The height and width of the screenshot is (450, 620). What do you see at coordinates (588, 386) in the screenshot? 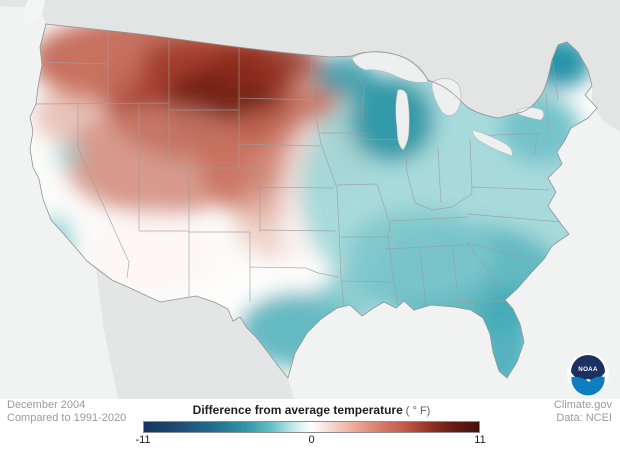
I see `noaa-globe-shape` at bounding box center [588, 386].